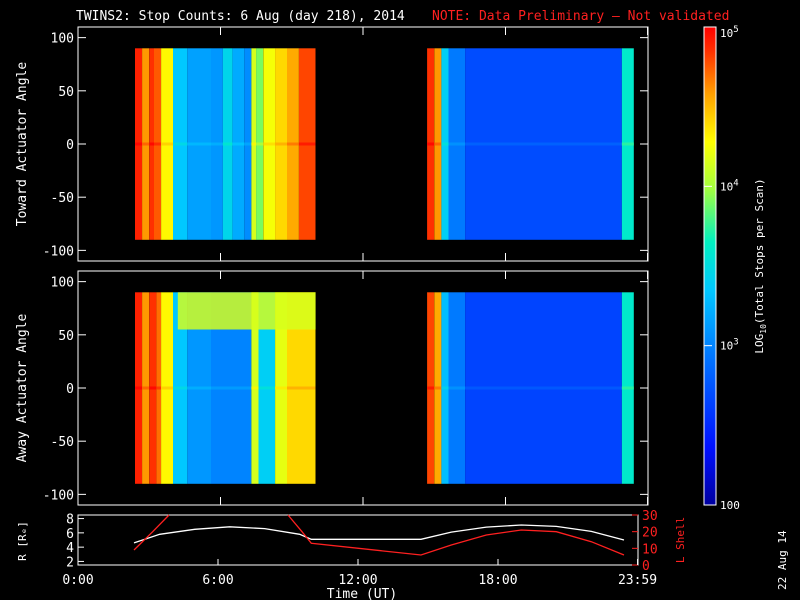 Image resolution: width=800 pixels, height=600 pixels. What do you see at coordinates (379, 534) in the screenshot?
I see `r-series-line` at bounding box center [379, 534].